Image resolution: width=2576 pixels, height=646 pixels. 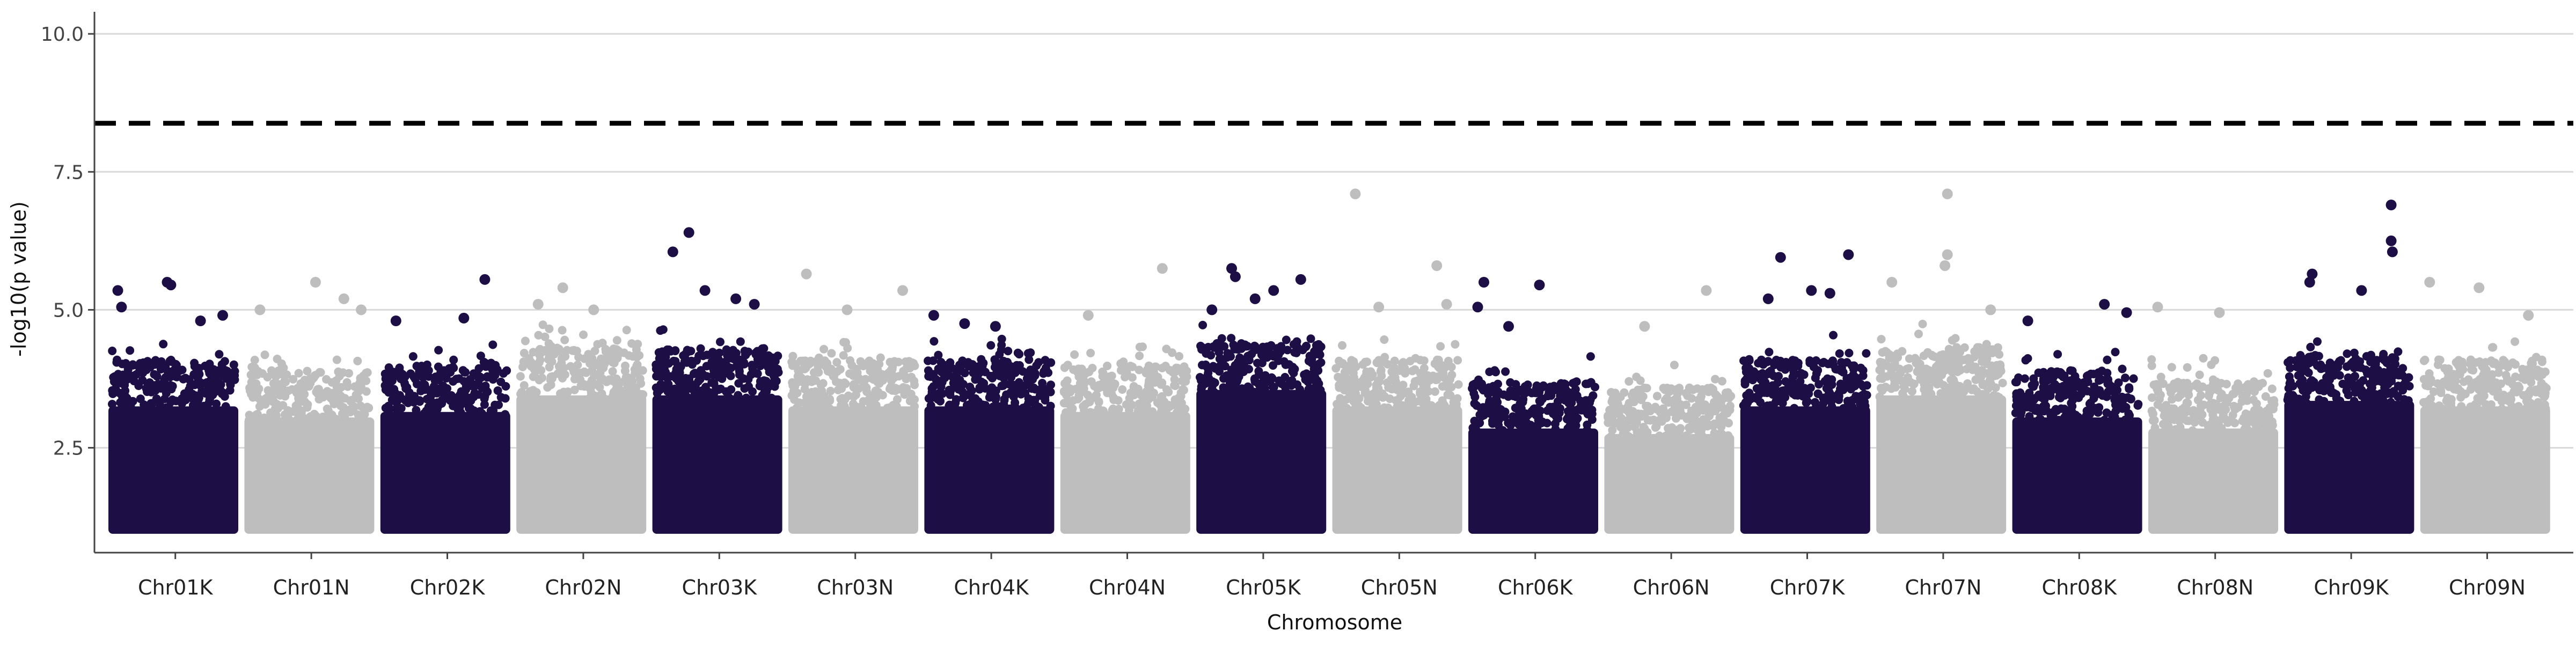 I want to click on y-tick-label-3: 10.0, so click(x=62, y=35).